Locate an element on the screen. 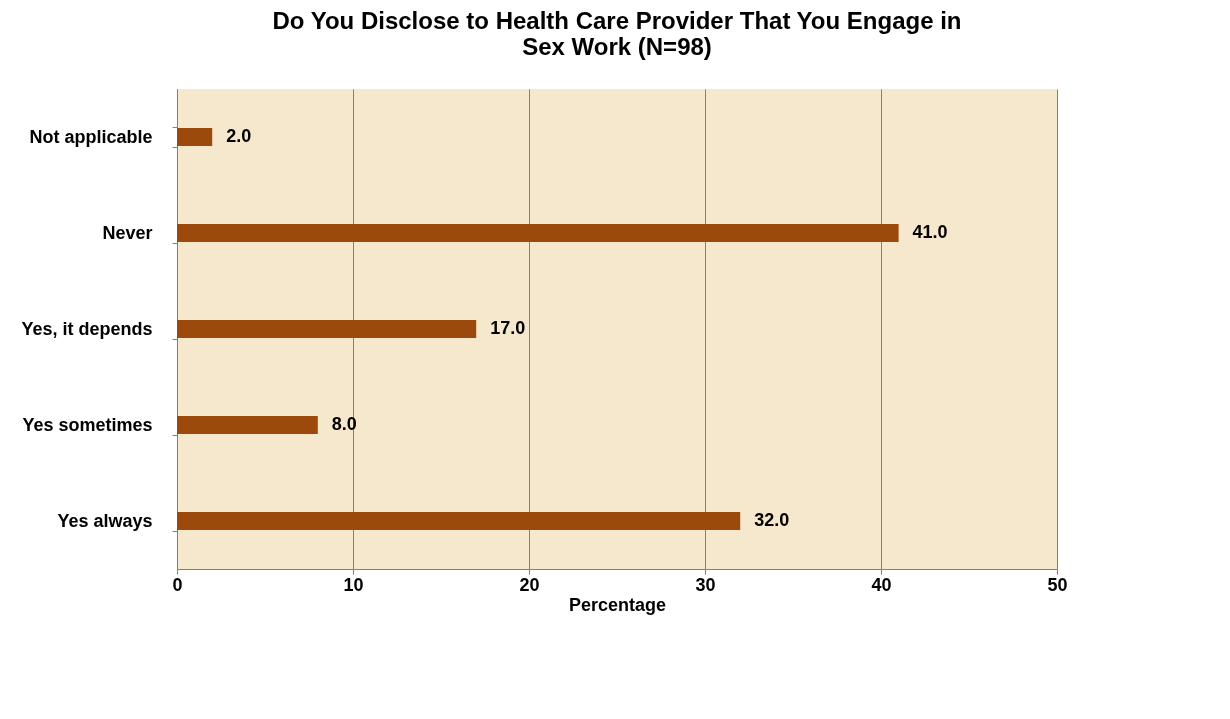  y-tick-label: Never is located at coordinates (127, 232).